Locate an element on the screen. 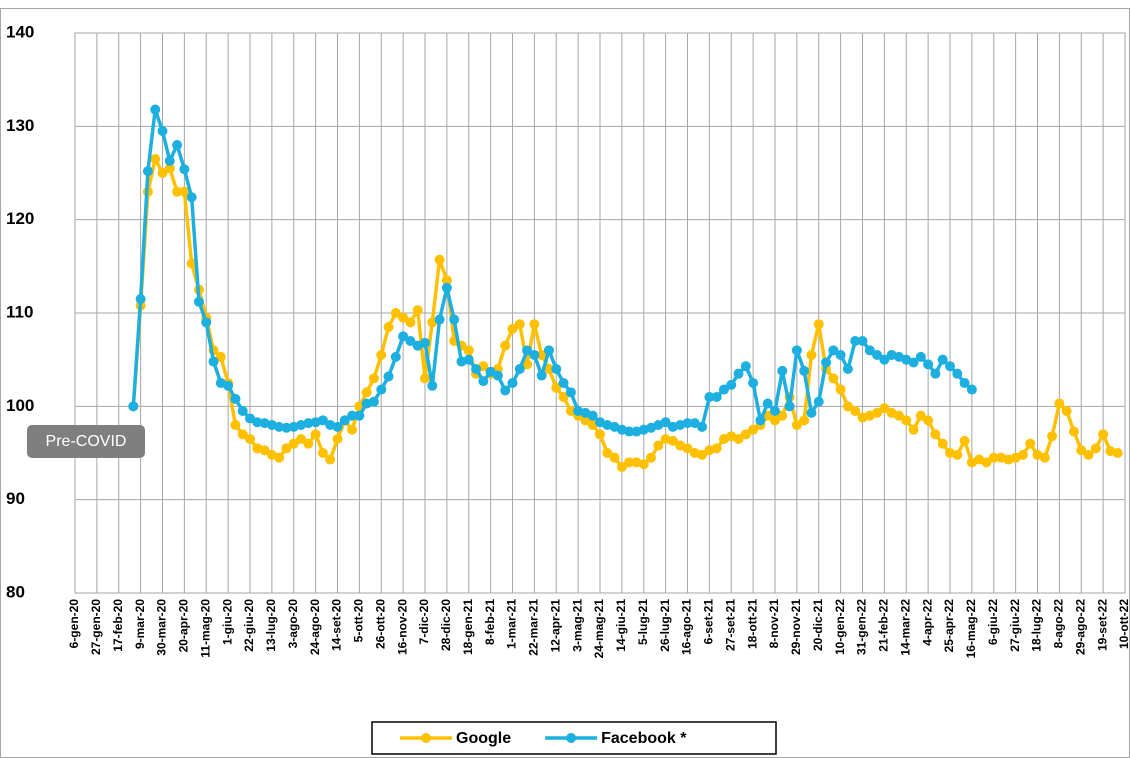 This screenshot has width=1130, height=758. x-tick-label: 16-nov-20 is located at coordinates (402, 627).